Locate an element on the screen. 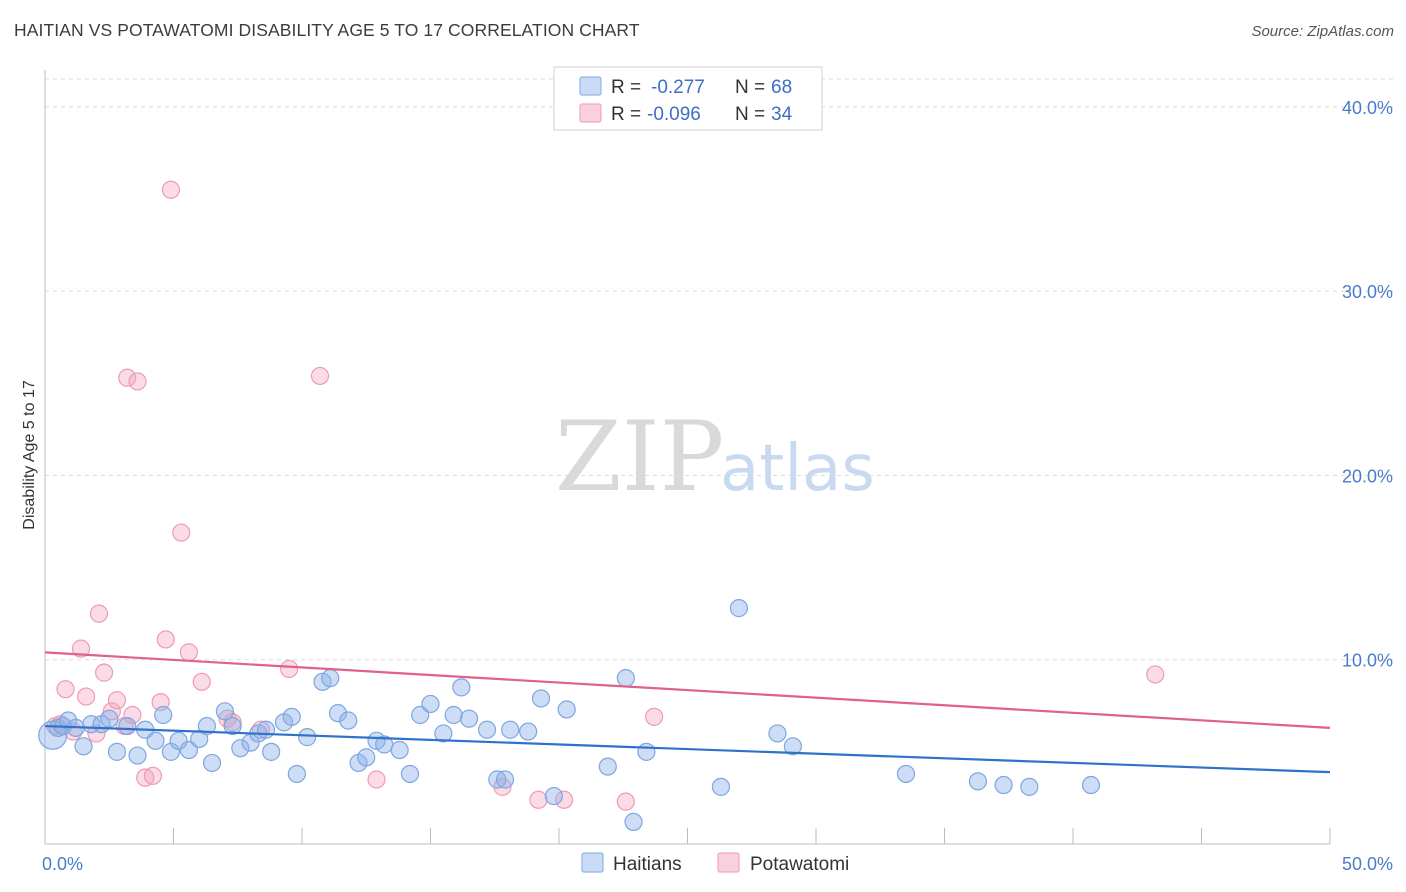  x-tick-label-max: 50.0% is located at coordinates (1367, 864).